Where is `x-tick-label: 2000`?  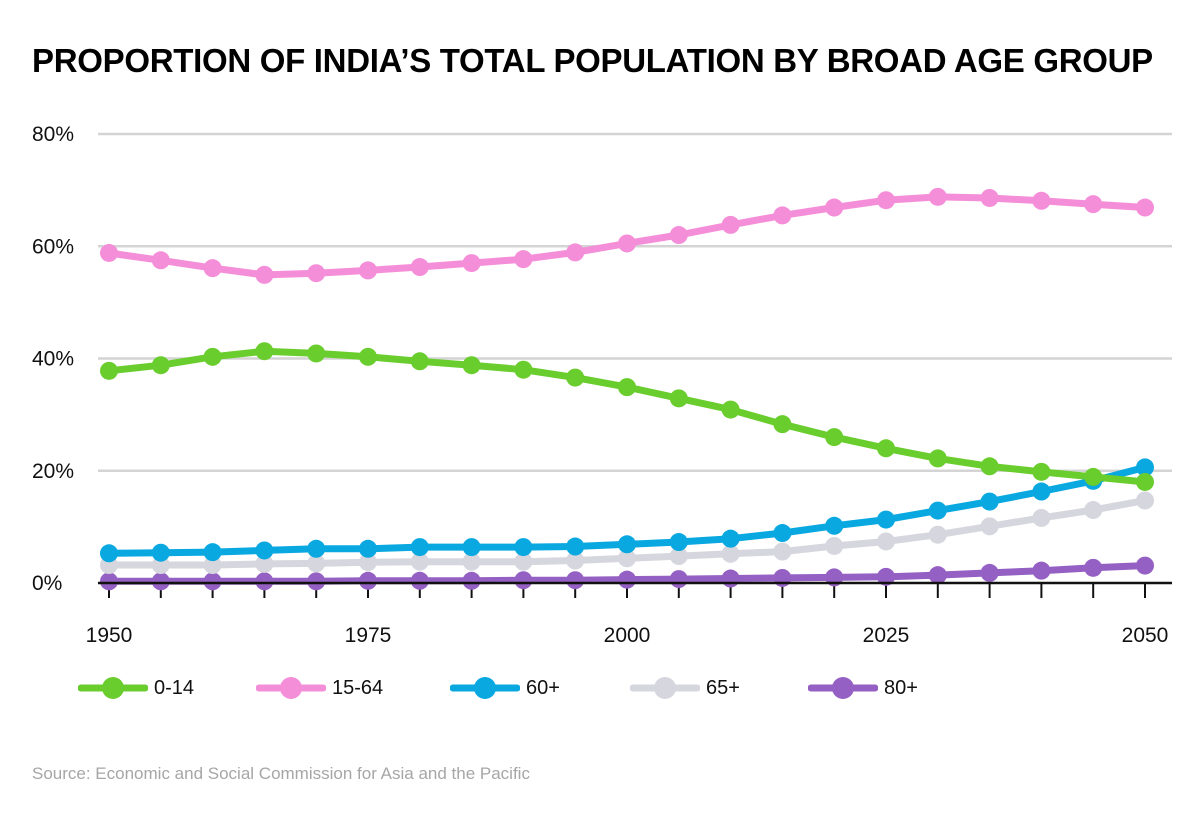
x-tick-label: 2000 is located at coordinates (627, 635).